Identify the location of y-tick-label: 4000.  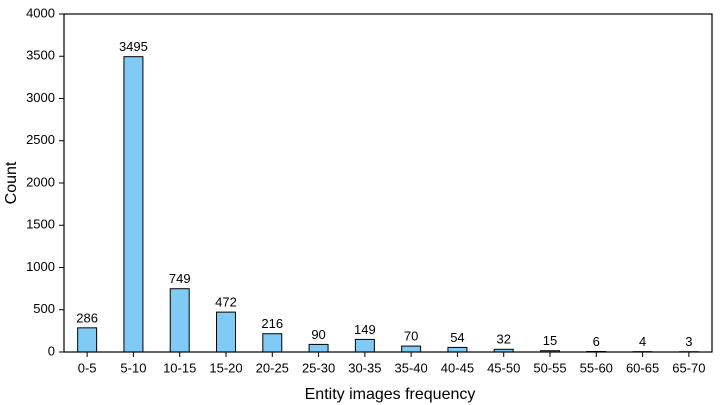
(40, 12).